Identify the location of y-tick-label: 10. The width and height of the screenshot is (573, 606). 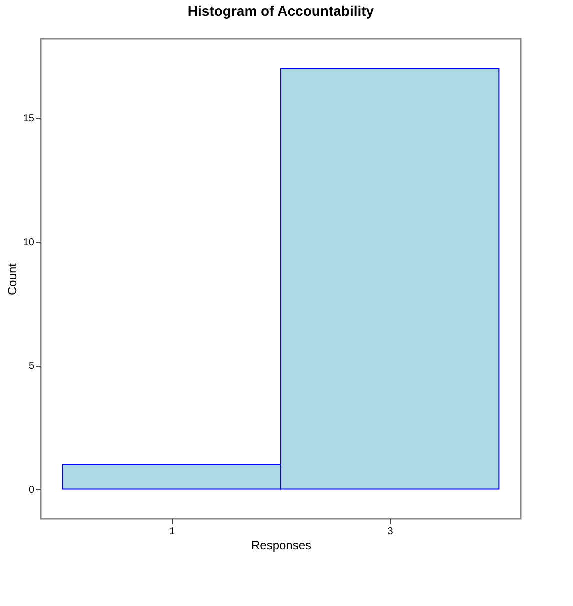
(29, 242).